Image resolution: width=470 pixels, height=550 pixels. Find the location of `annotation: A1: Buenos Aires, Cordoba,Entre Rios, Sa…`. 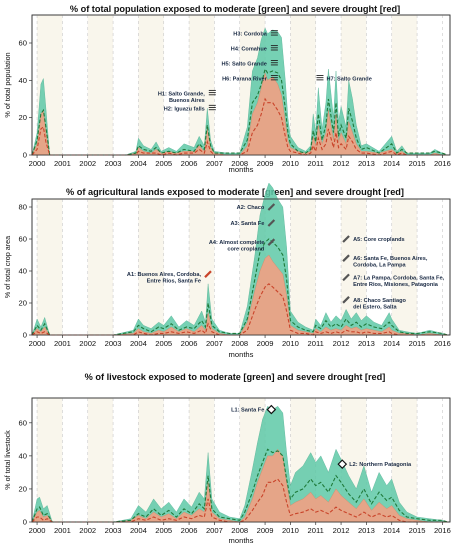

annotation: A1: Buenos Aires, Cordoba,Entre Rios, Sa… is located at coordinates (169, 277).